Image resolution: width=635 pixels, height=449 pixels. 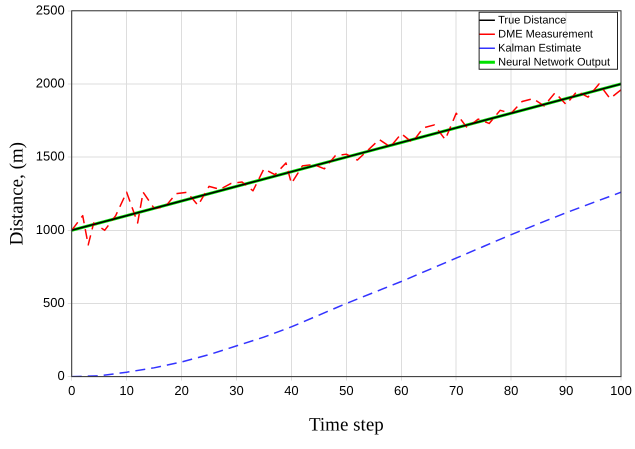 What do you see at coordinates (72, 390) in the screenshot?
I see `x-tick-label: 0` at bounding box center [72, 390].